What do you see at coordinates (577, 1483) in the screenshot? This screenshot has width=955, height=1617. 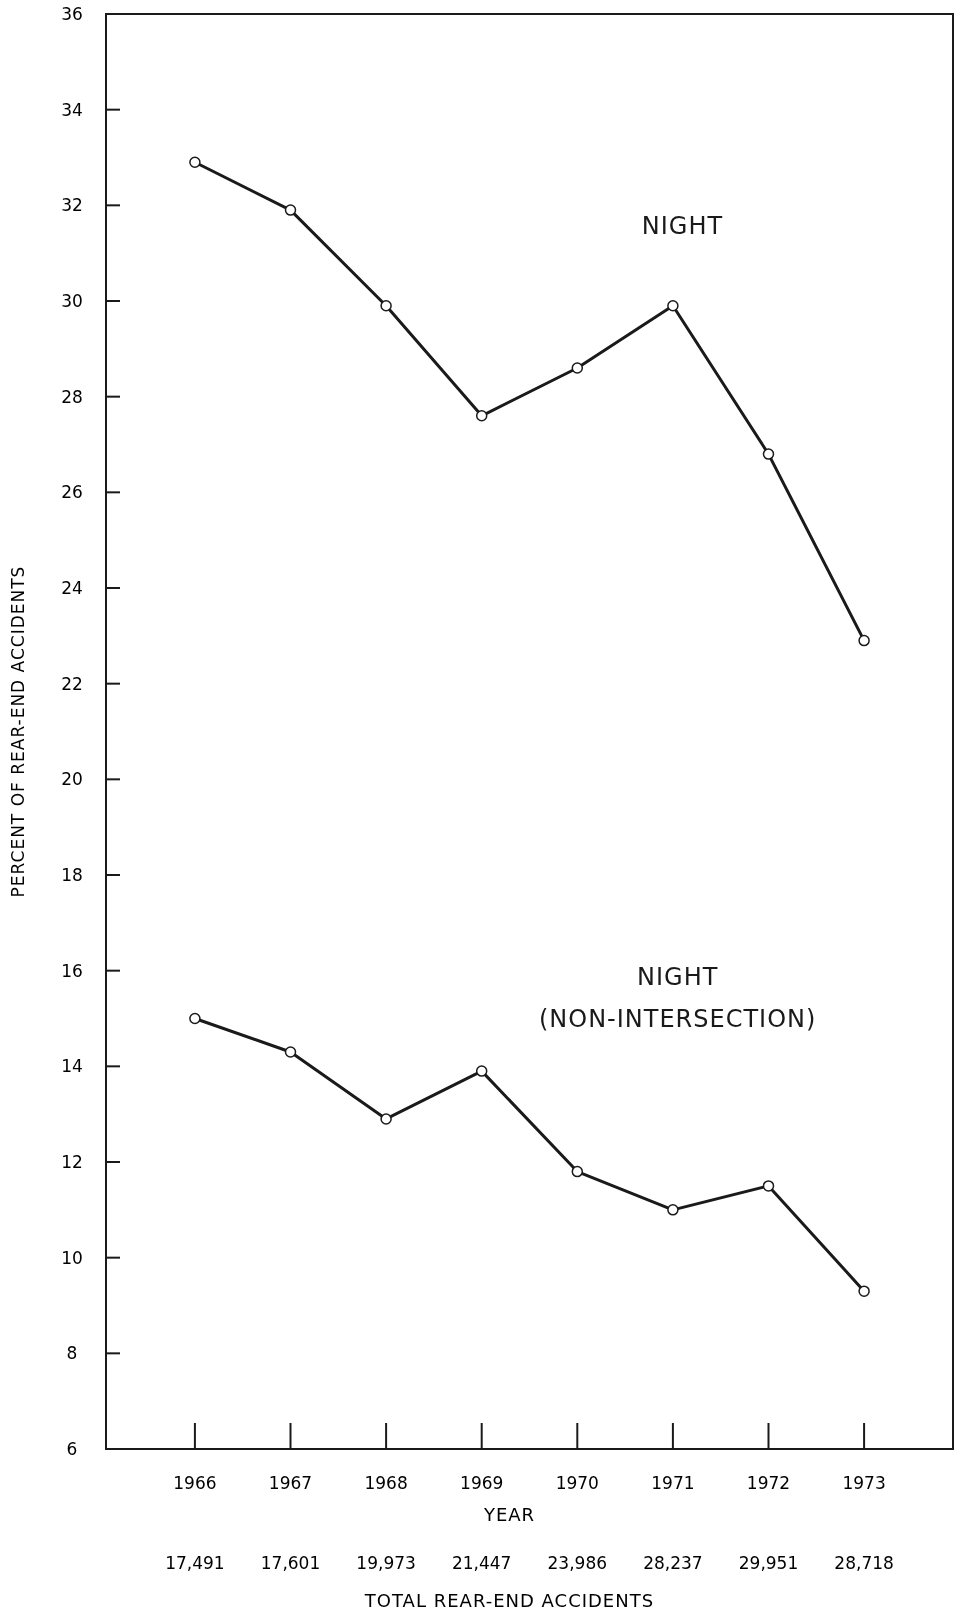 I see `x-tick-label: 1970` at bounding box center [577, 1483].